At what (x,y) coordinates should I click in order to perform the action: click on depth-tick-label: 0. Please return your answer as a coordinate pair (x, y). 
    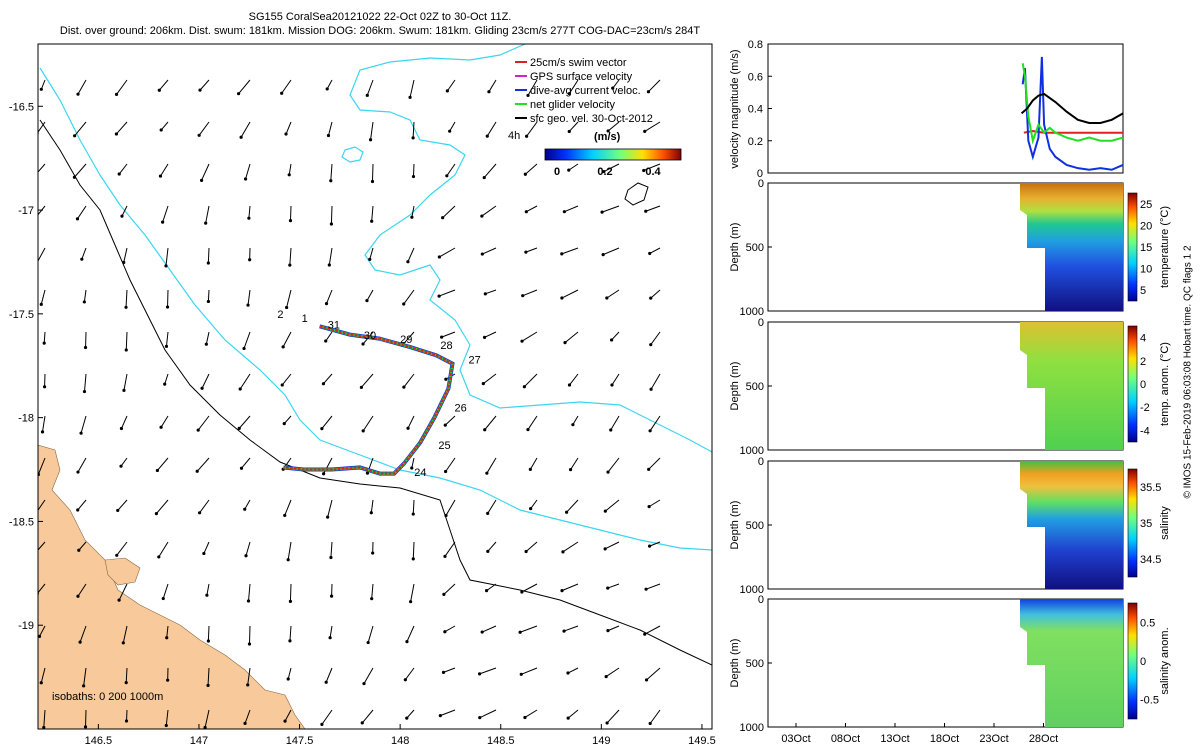
    Looking at the image, I should click on (761, 462).